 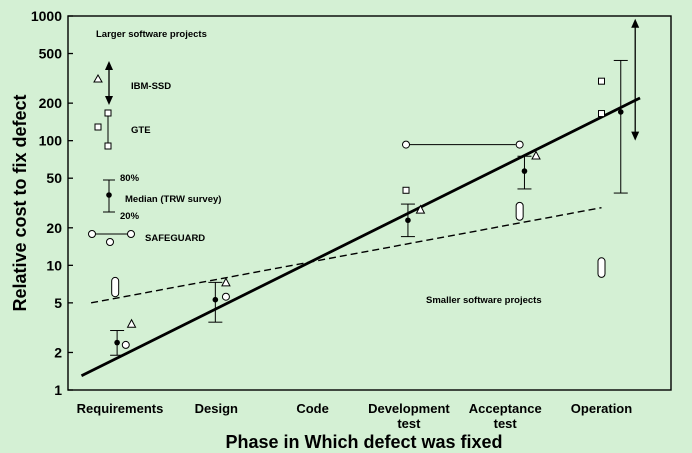 I want to click on x-category-label: Design, so click(x=216, y=408).